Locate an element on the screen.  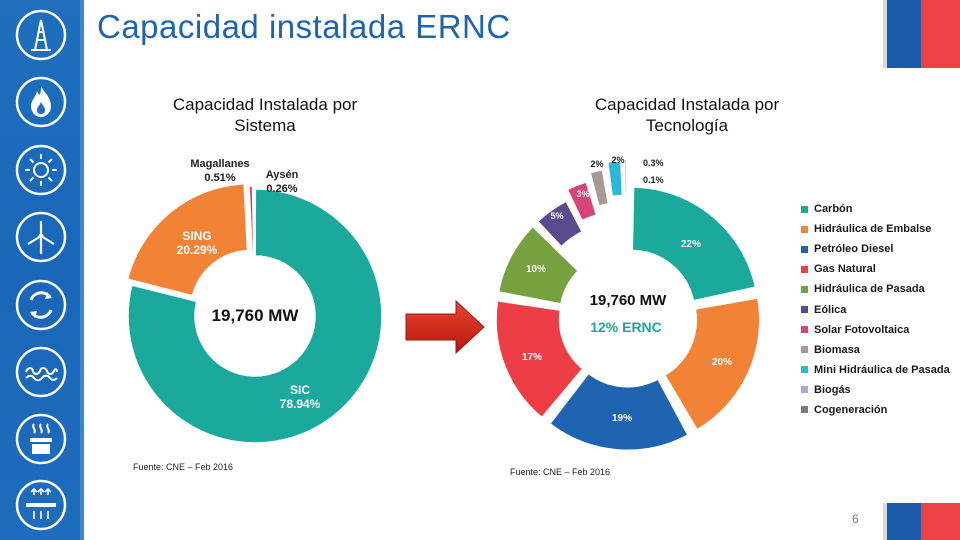
slice-label-sic: SIC 78.94% is located at coordinates (300, 397).